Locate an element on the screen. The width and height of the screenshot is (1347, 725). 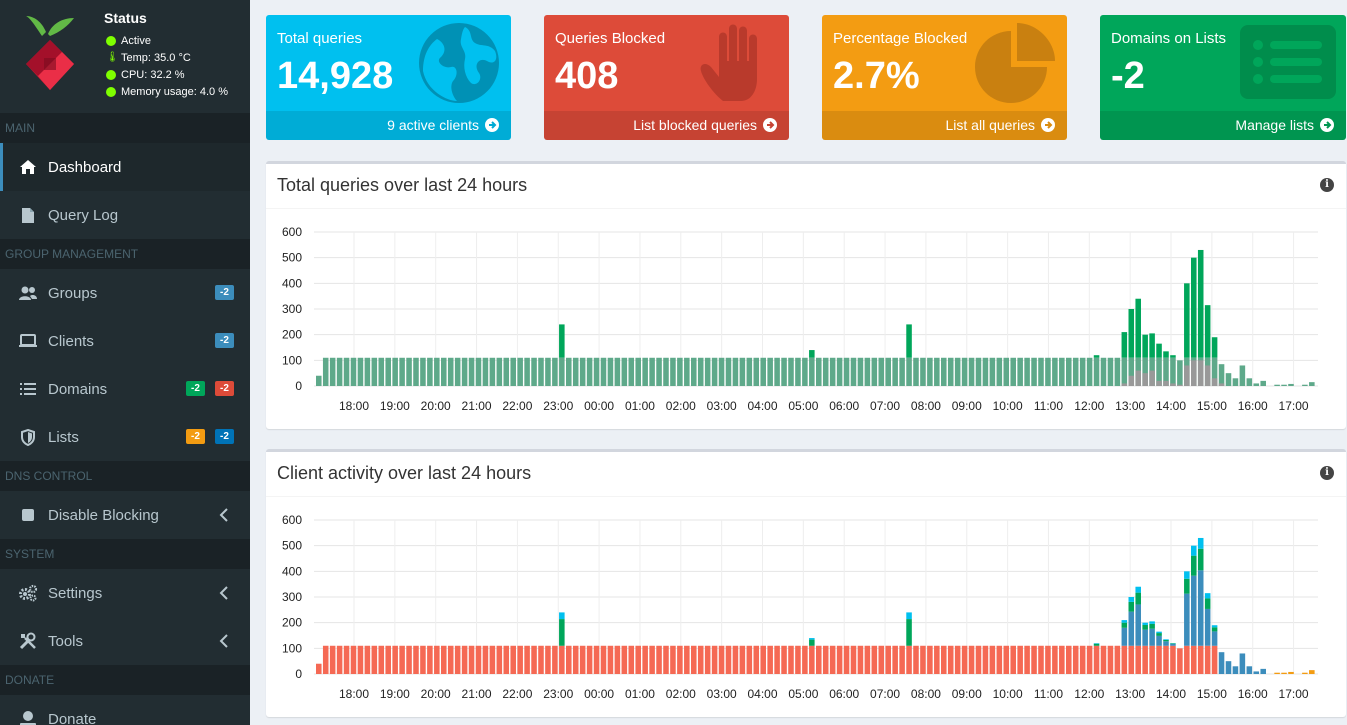
sidebar-item-groups: Groups -2 is located at coordinates (125, 293).